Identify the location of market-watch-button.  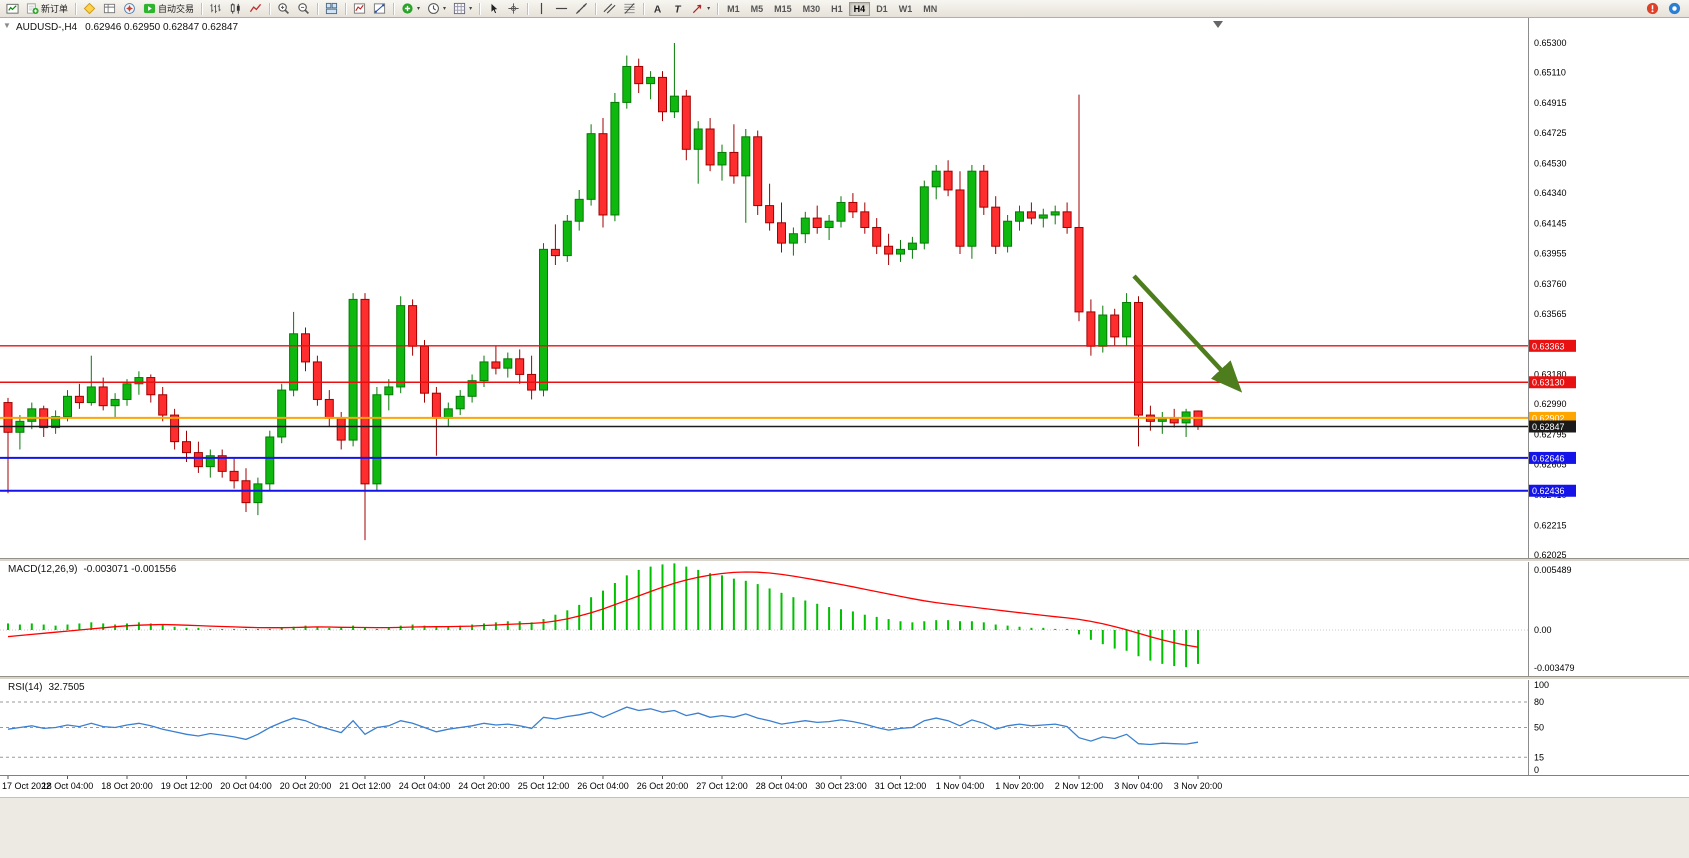
(89, 9).